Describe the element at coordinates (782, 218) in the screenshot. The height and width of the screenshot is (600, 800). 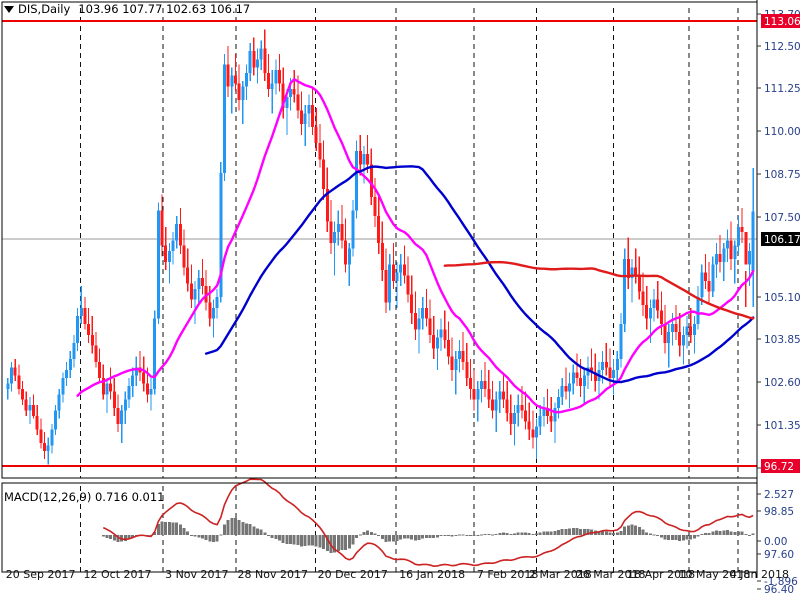
I see `price-tick-label: 107.50` at that location.